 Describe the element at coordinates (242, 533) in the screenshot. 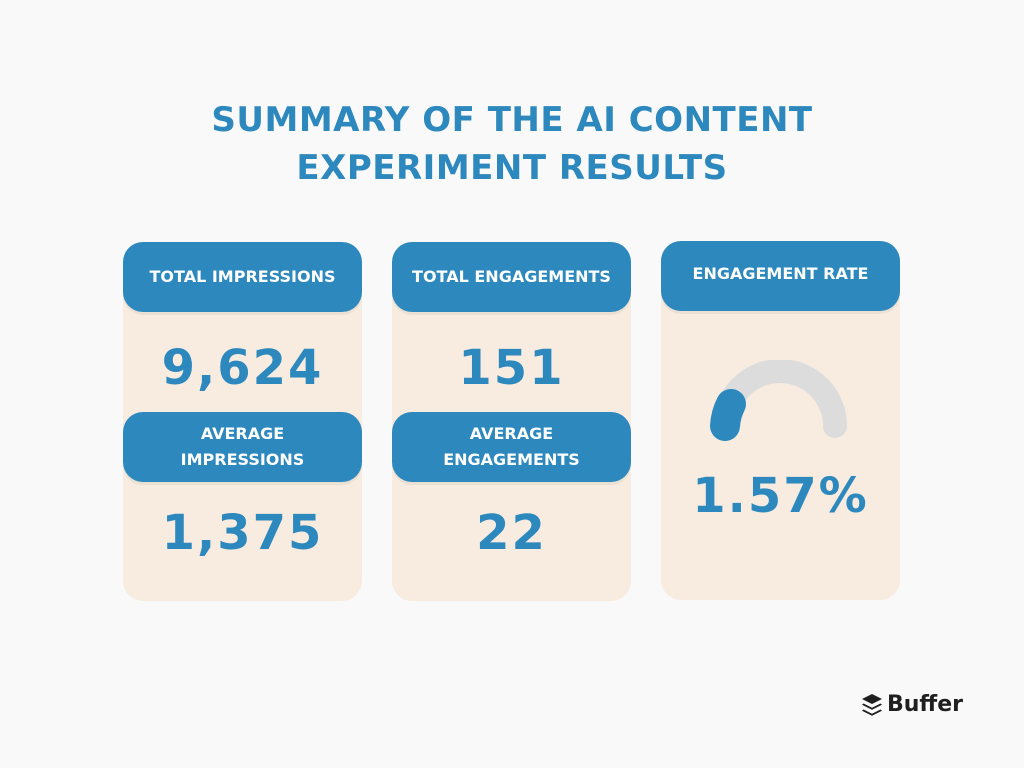

I see `average-impressions-value: 1,375` at that location.